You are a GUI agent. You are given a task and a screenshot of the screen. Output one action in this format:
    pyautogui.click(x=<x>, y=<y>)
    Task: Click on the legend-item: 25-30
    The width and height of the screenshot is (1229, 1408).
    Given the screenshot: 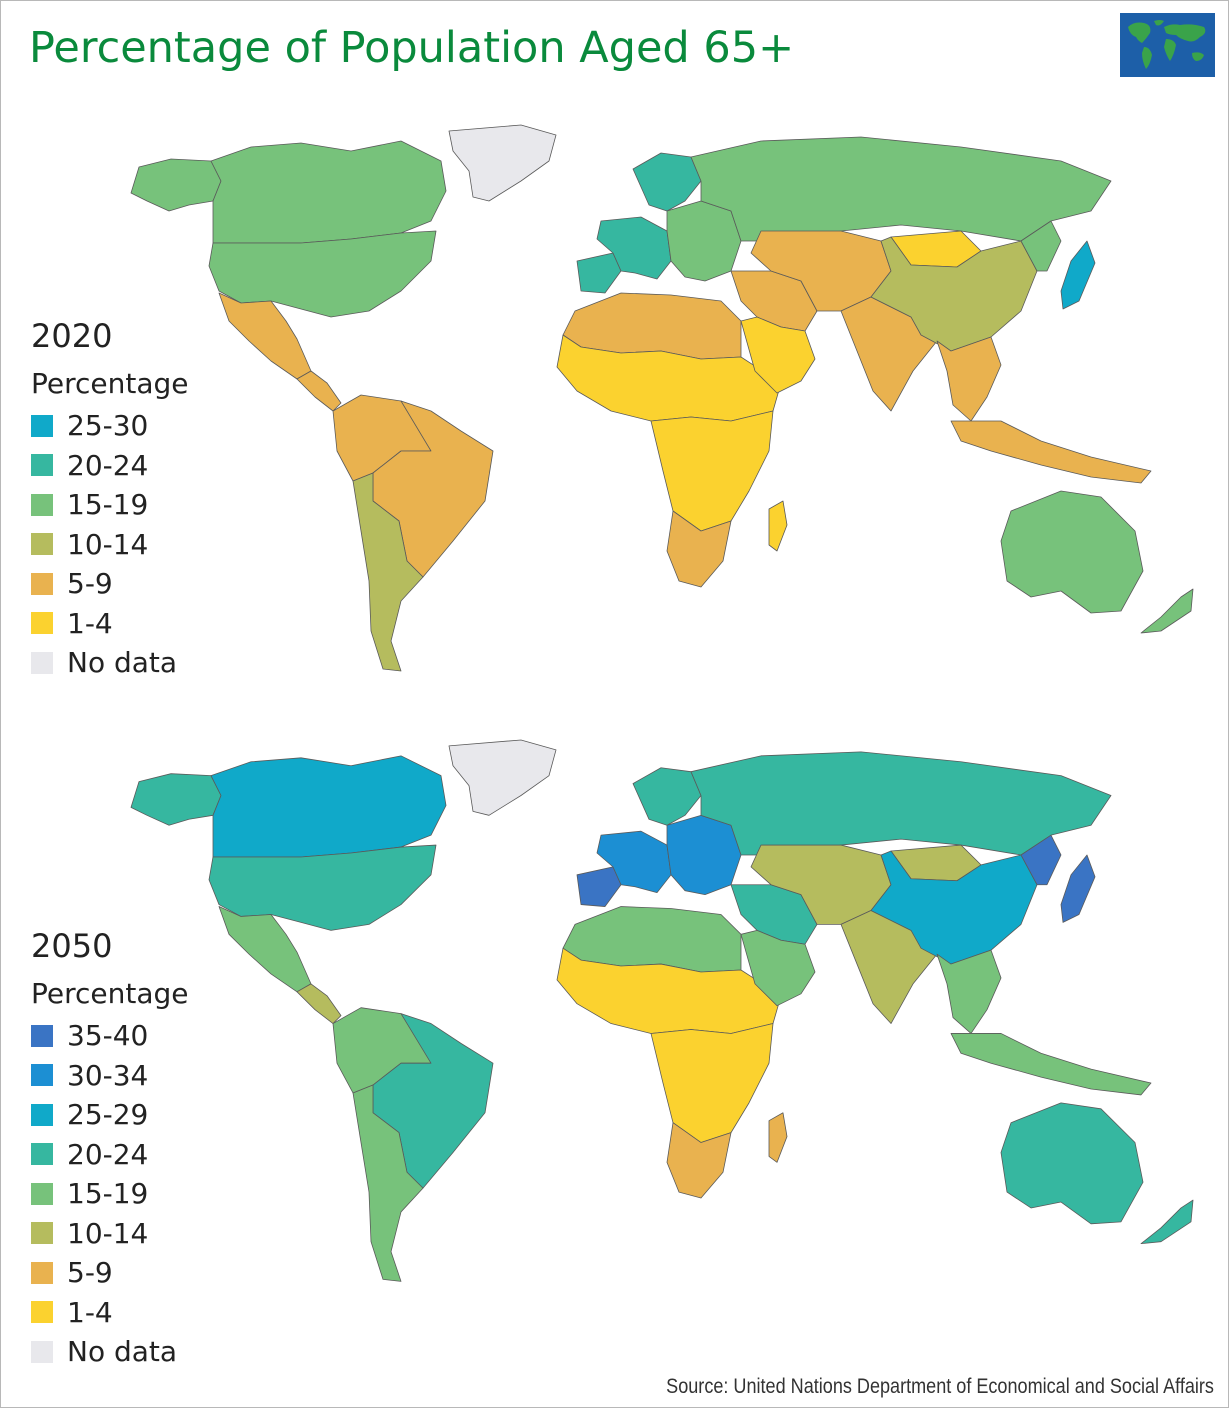 What is the action you would take?
    pyautogui.click(x=110, y=426)
    